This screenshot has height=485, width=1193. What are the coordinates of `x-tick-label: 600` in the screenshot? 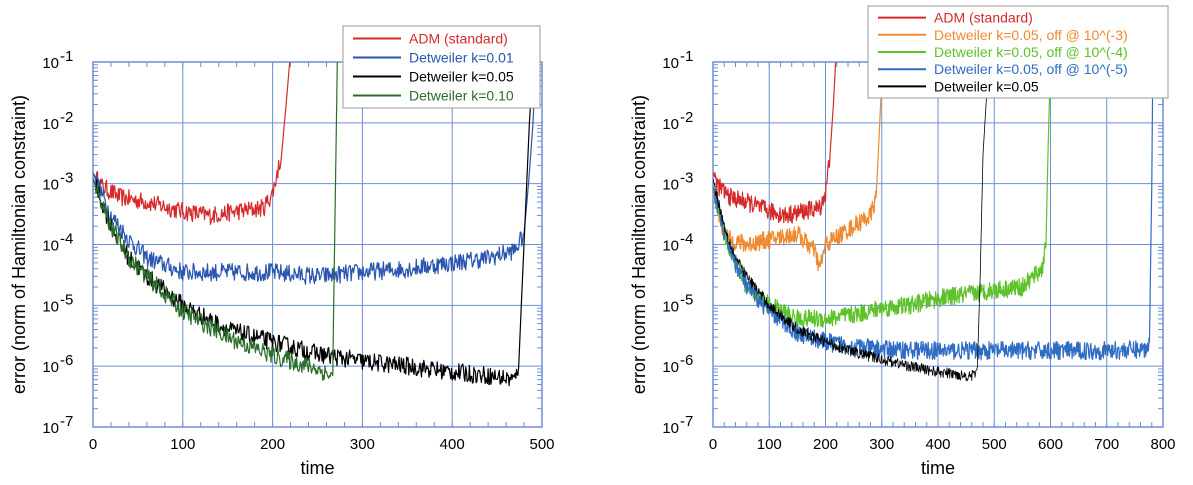 It's located at (1050, 444).